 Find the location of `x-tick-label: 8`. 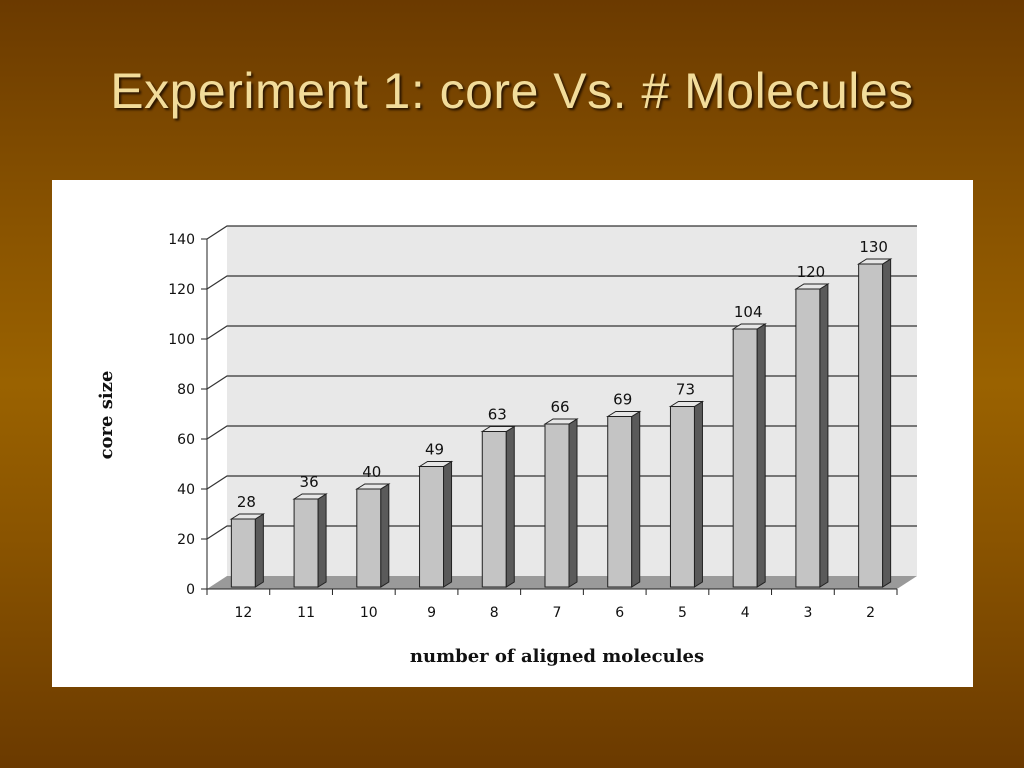

x-tick-label: 8 is located at coordinates (494, 613).